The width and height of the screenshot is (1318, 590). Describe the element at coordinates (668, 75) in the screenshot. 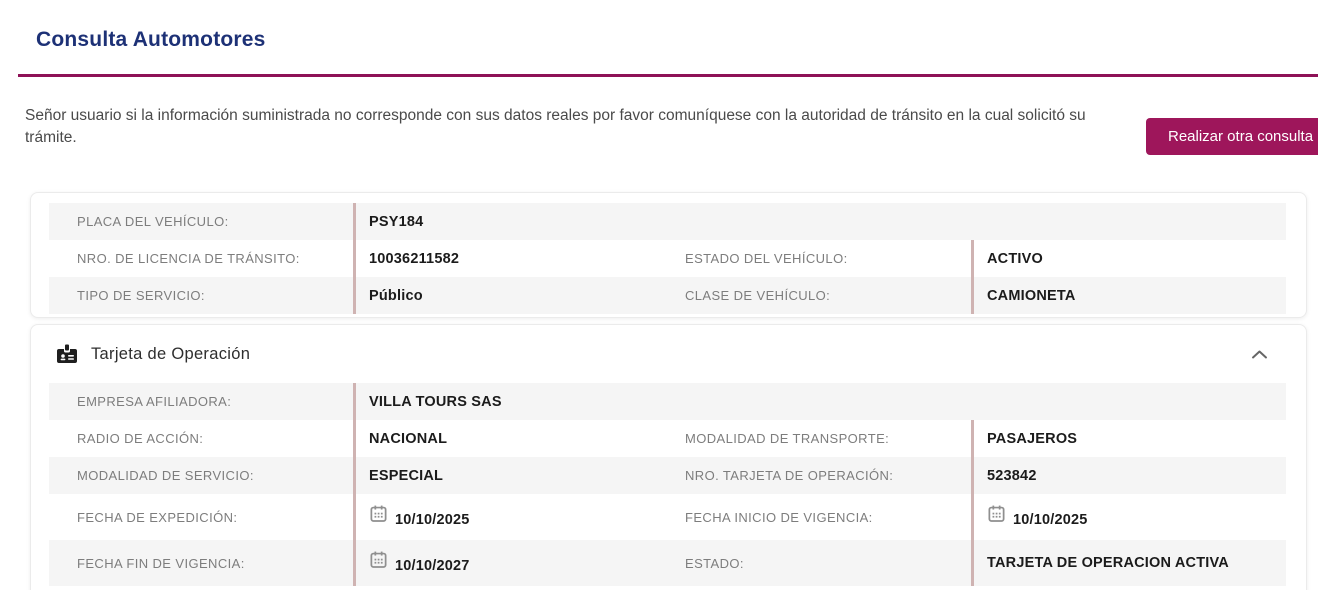

I see `title-divider` at that location.